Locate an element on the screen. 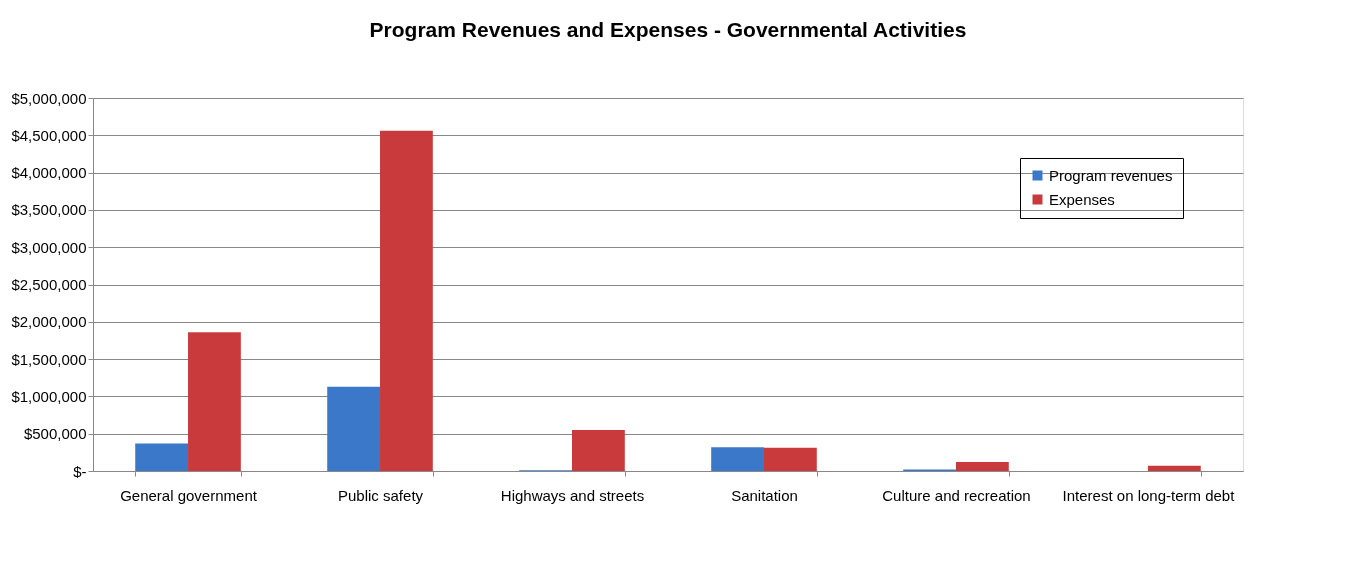  chart-title: Program Revenues and Expenses - Governmental Activities is located at coordinates (668, 29).